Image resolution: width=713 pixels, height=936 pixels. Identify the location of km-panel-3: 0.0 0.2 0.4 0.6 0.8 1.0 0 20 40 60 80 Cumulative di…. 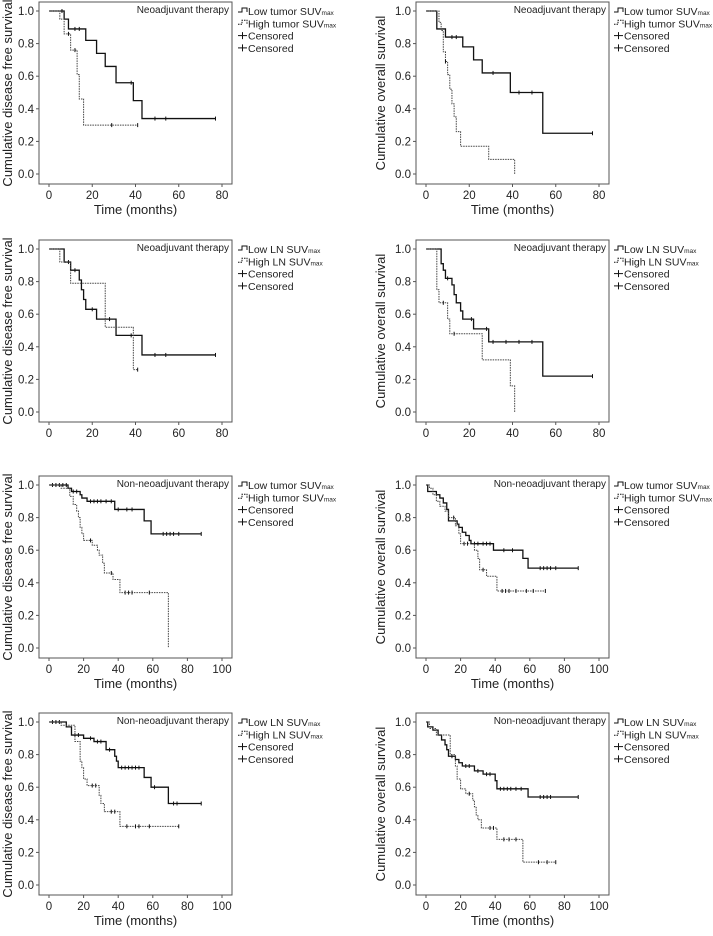
(161, 338).